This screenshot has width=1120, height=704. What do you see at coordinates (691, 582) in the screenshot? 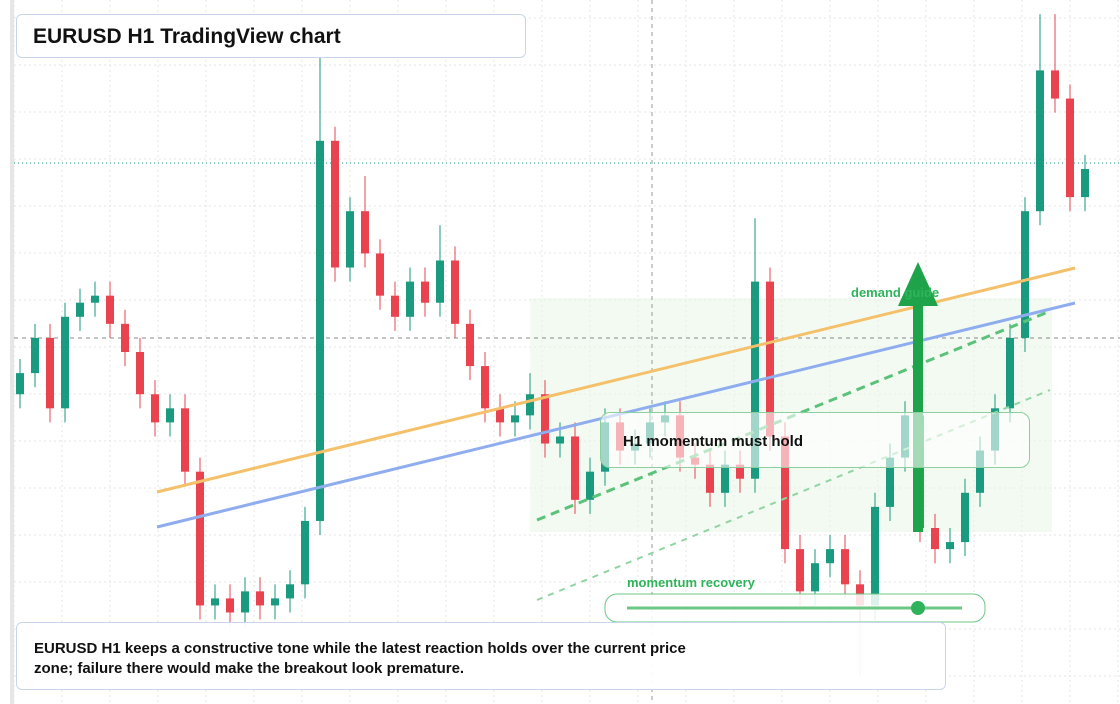
I see `recovery-label: momentum recovery` at bounding box center [691, 582].